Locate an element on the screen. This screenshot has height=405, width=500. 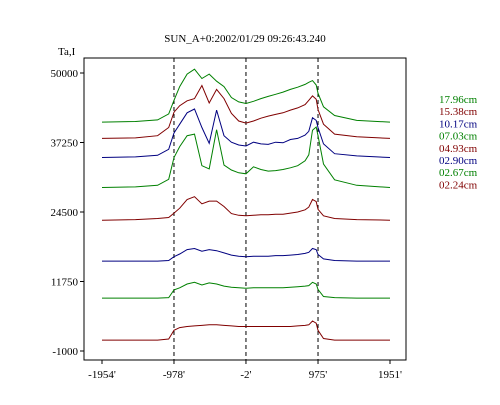
legend-entry: 02.24cm is located at coordinates (458, 185).